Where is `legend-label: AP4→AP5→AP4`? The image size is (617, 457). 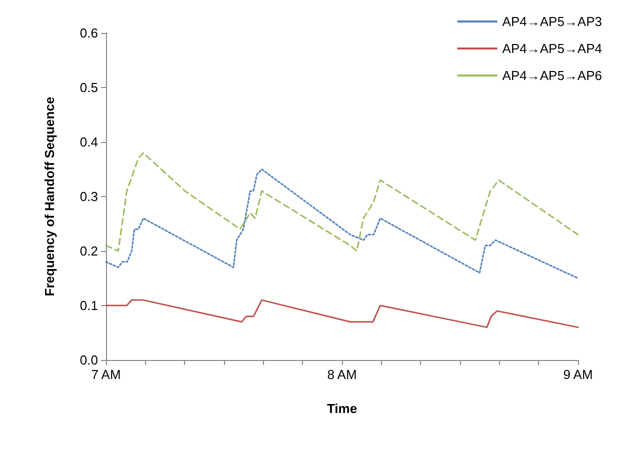 legend-label: AP4→AP5→AP4 is located at coordinates (552, 48).